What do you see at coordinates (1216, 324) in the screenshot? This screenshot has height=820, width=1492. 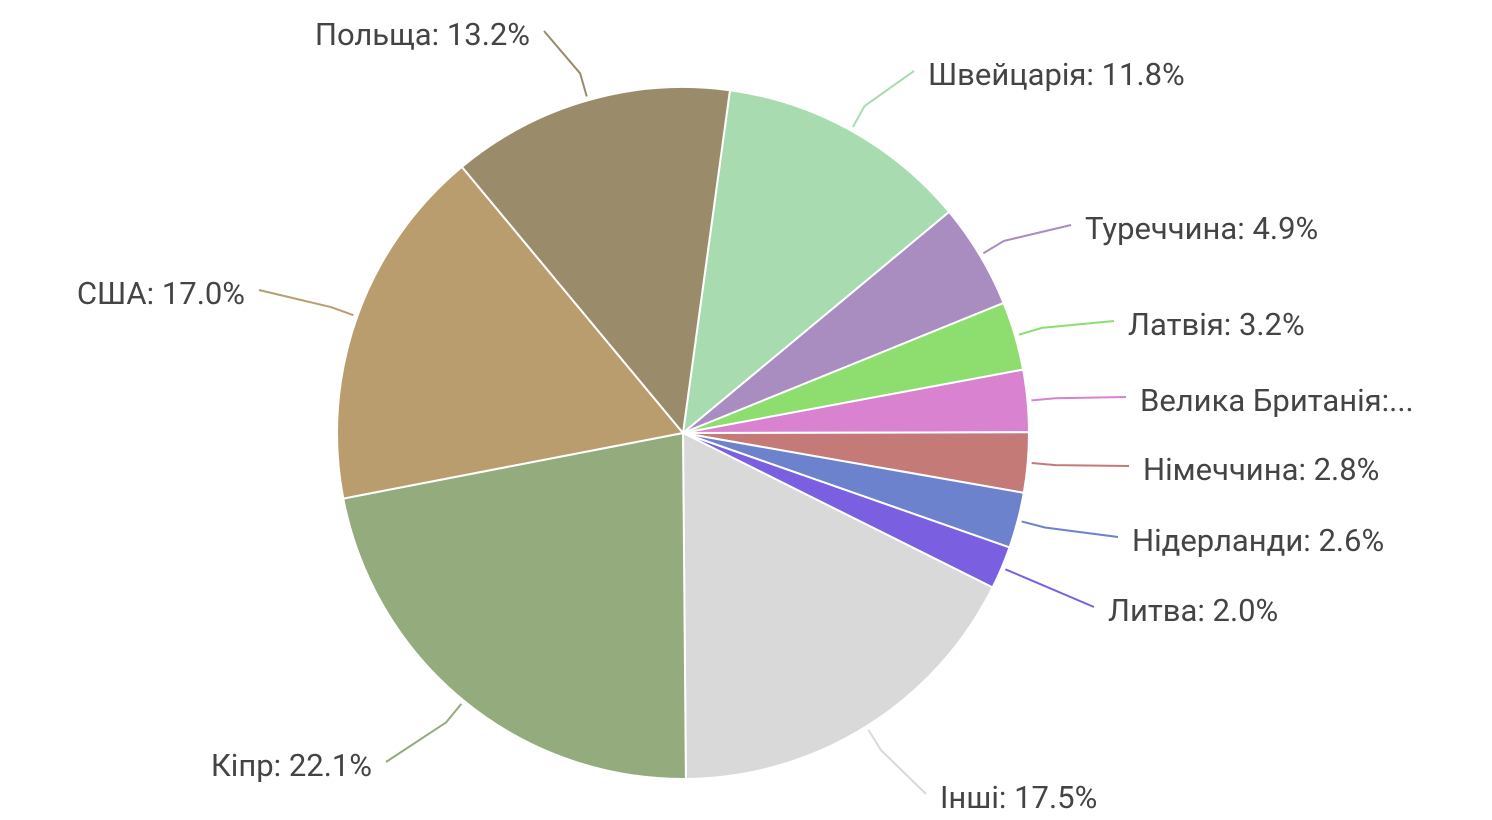 I see `data-label: Латвія: 3.2%` at bounding box center [1216, 324].